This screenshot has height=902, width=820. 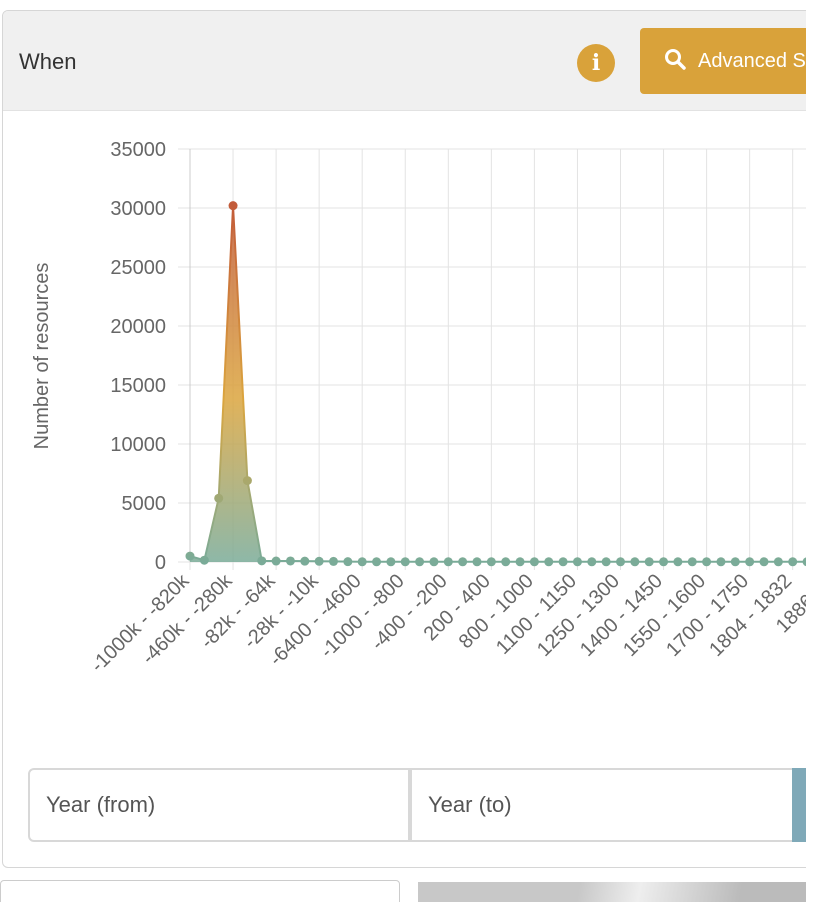 I want to click on y-tick-label: 25000, so click(x=138, y=268).